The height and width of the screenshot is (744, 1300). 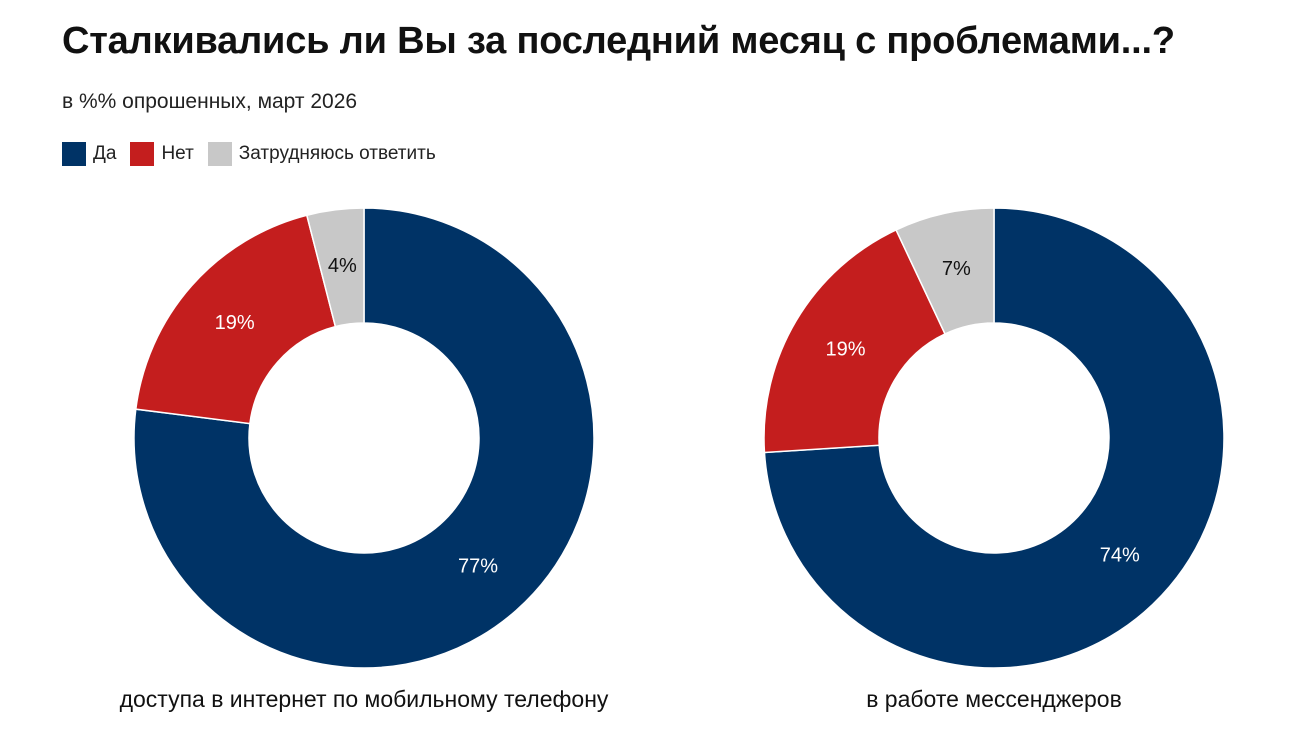 What do you see at coordinates (105, 153) in the screenshot?
I see `legend-label-yes: Да` at bounding box center [105, 153].